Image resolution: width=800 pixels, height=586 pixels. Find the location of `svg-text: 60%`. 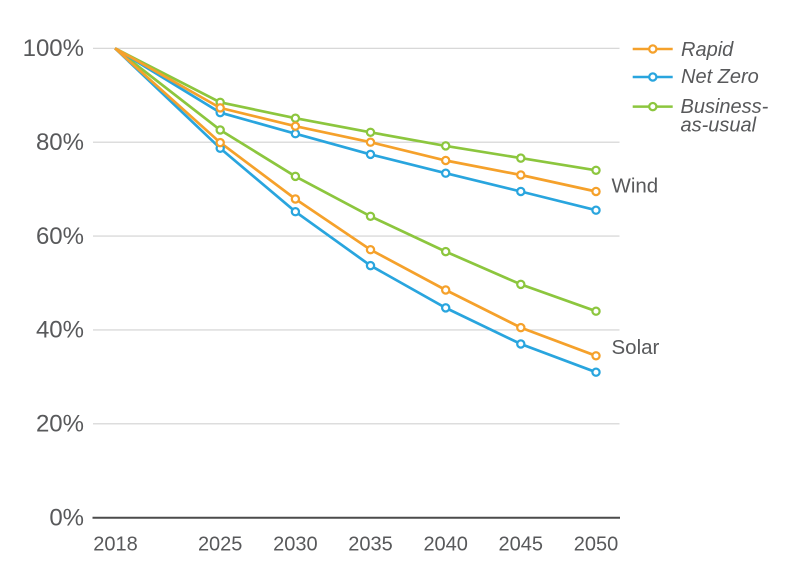

svg-text: 60% is located at coordinates (60, 236).